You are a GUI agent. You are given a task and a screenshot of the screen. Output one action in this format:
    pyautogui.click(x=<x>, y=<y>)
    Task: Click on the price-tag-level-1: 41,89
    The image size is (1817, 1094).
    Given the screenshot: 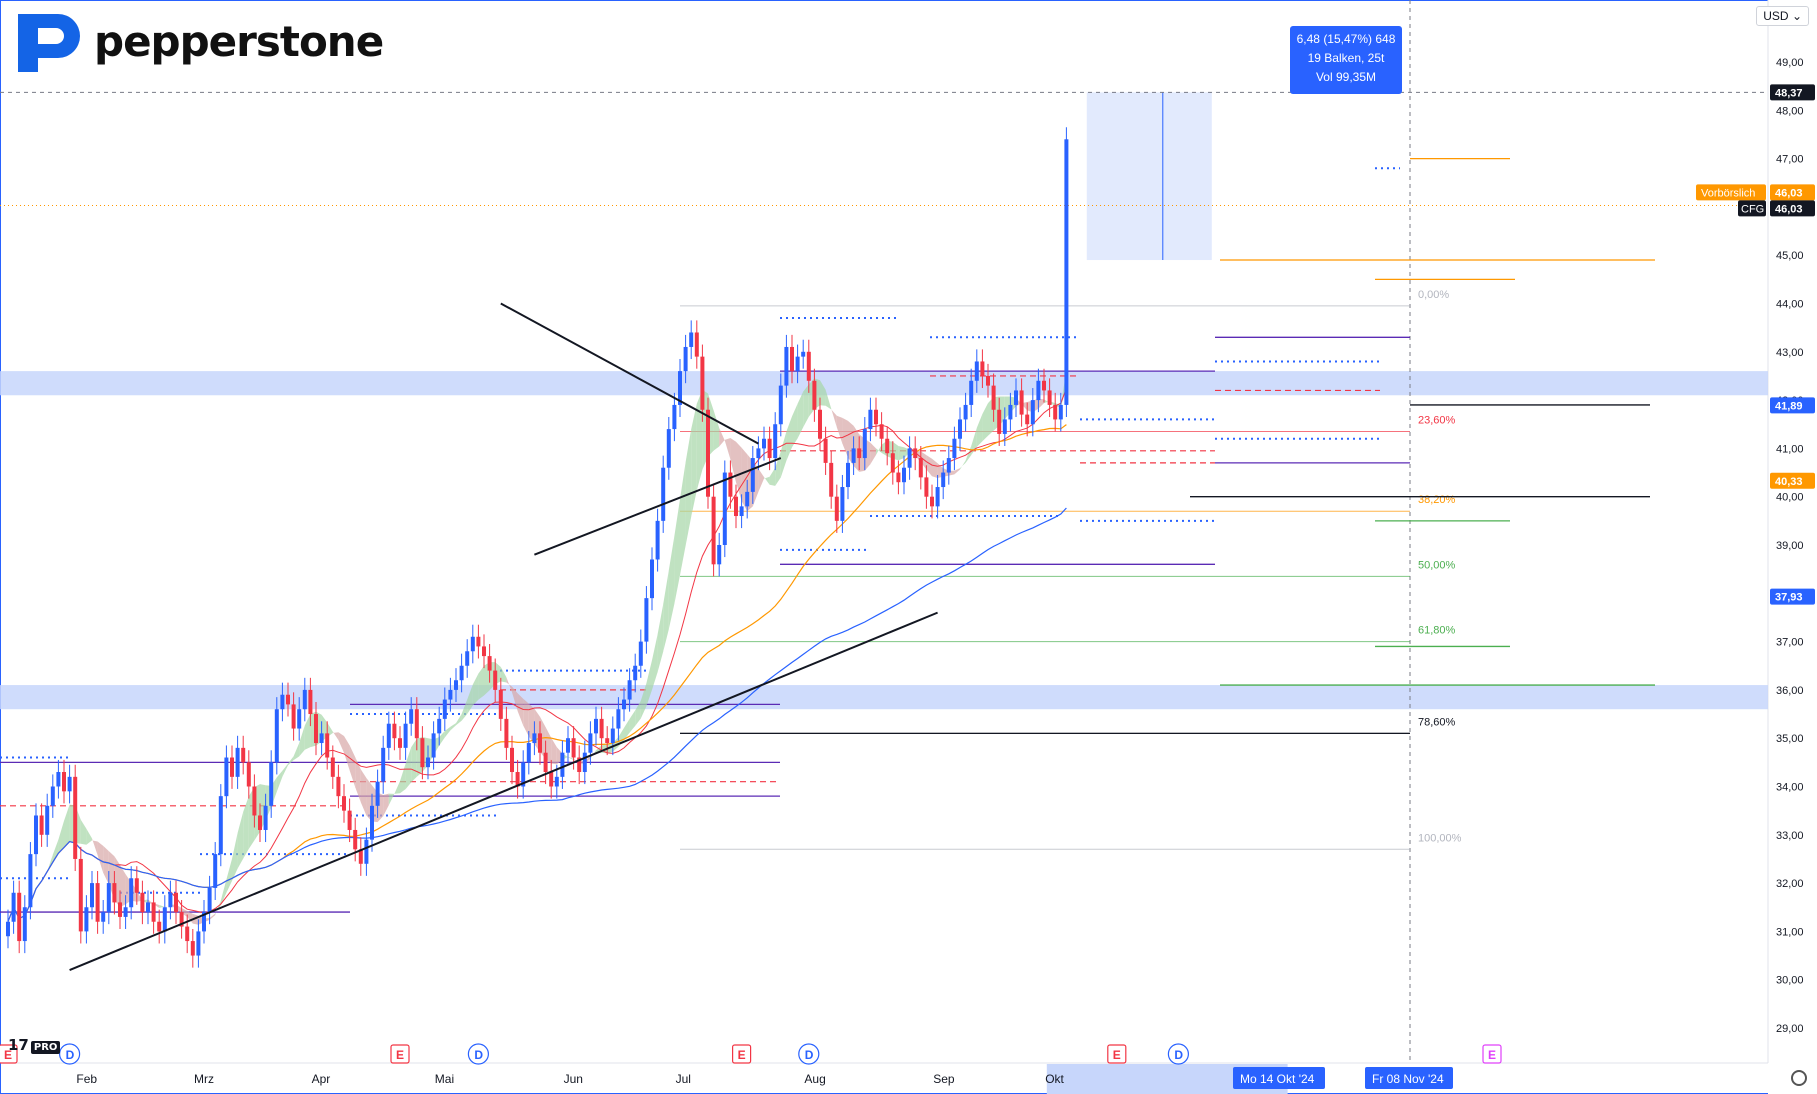 What is the action you would take?
    pyautogui.click(x=1789, y=406)
    